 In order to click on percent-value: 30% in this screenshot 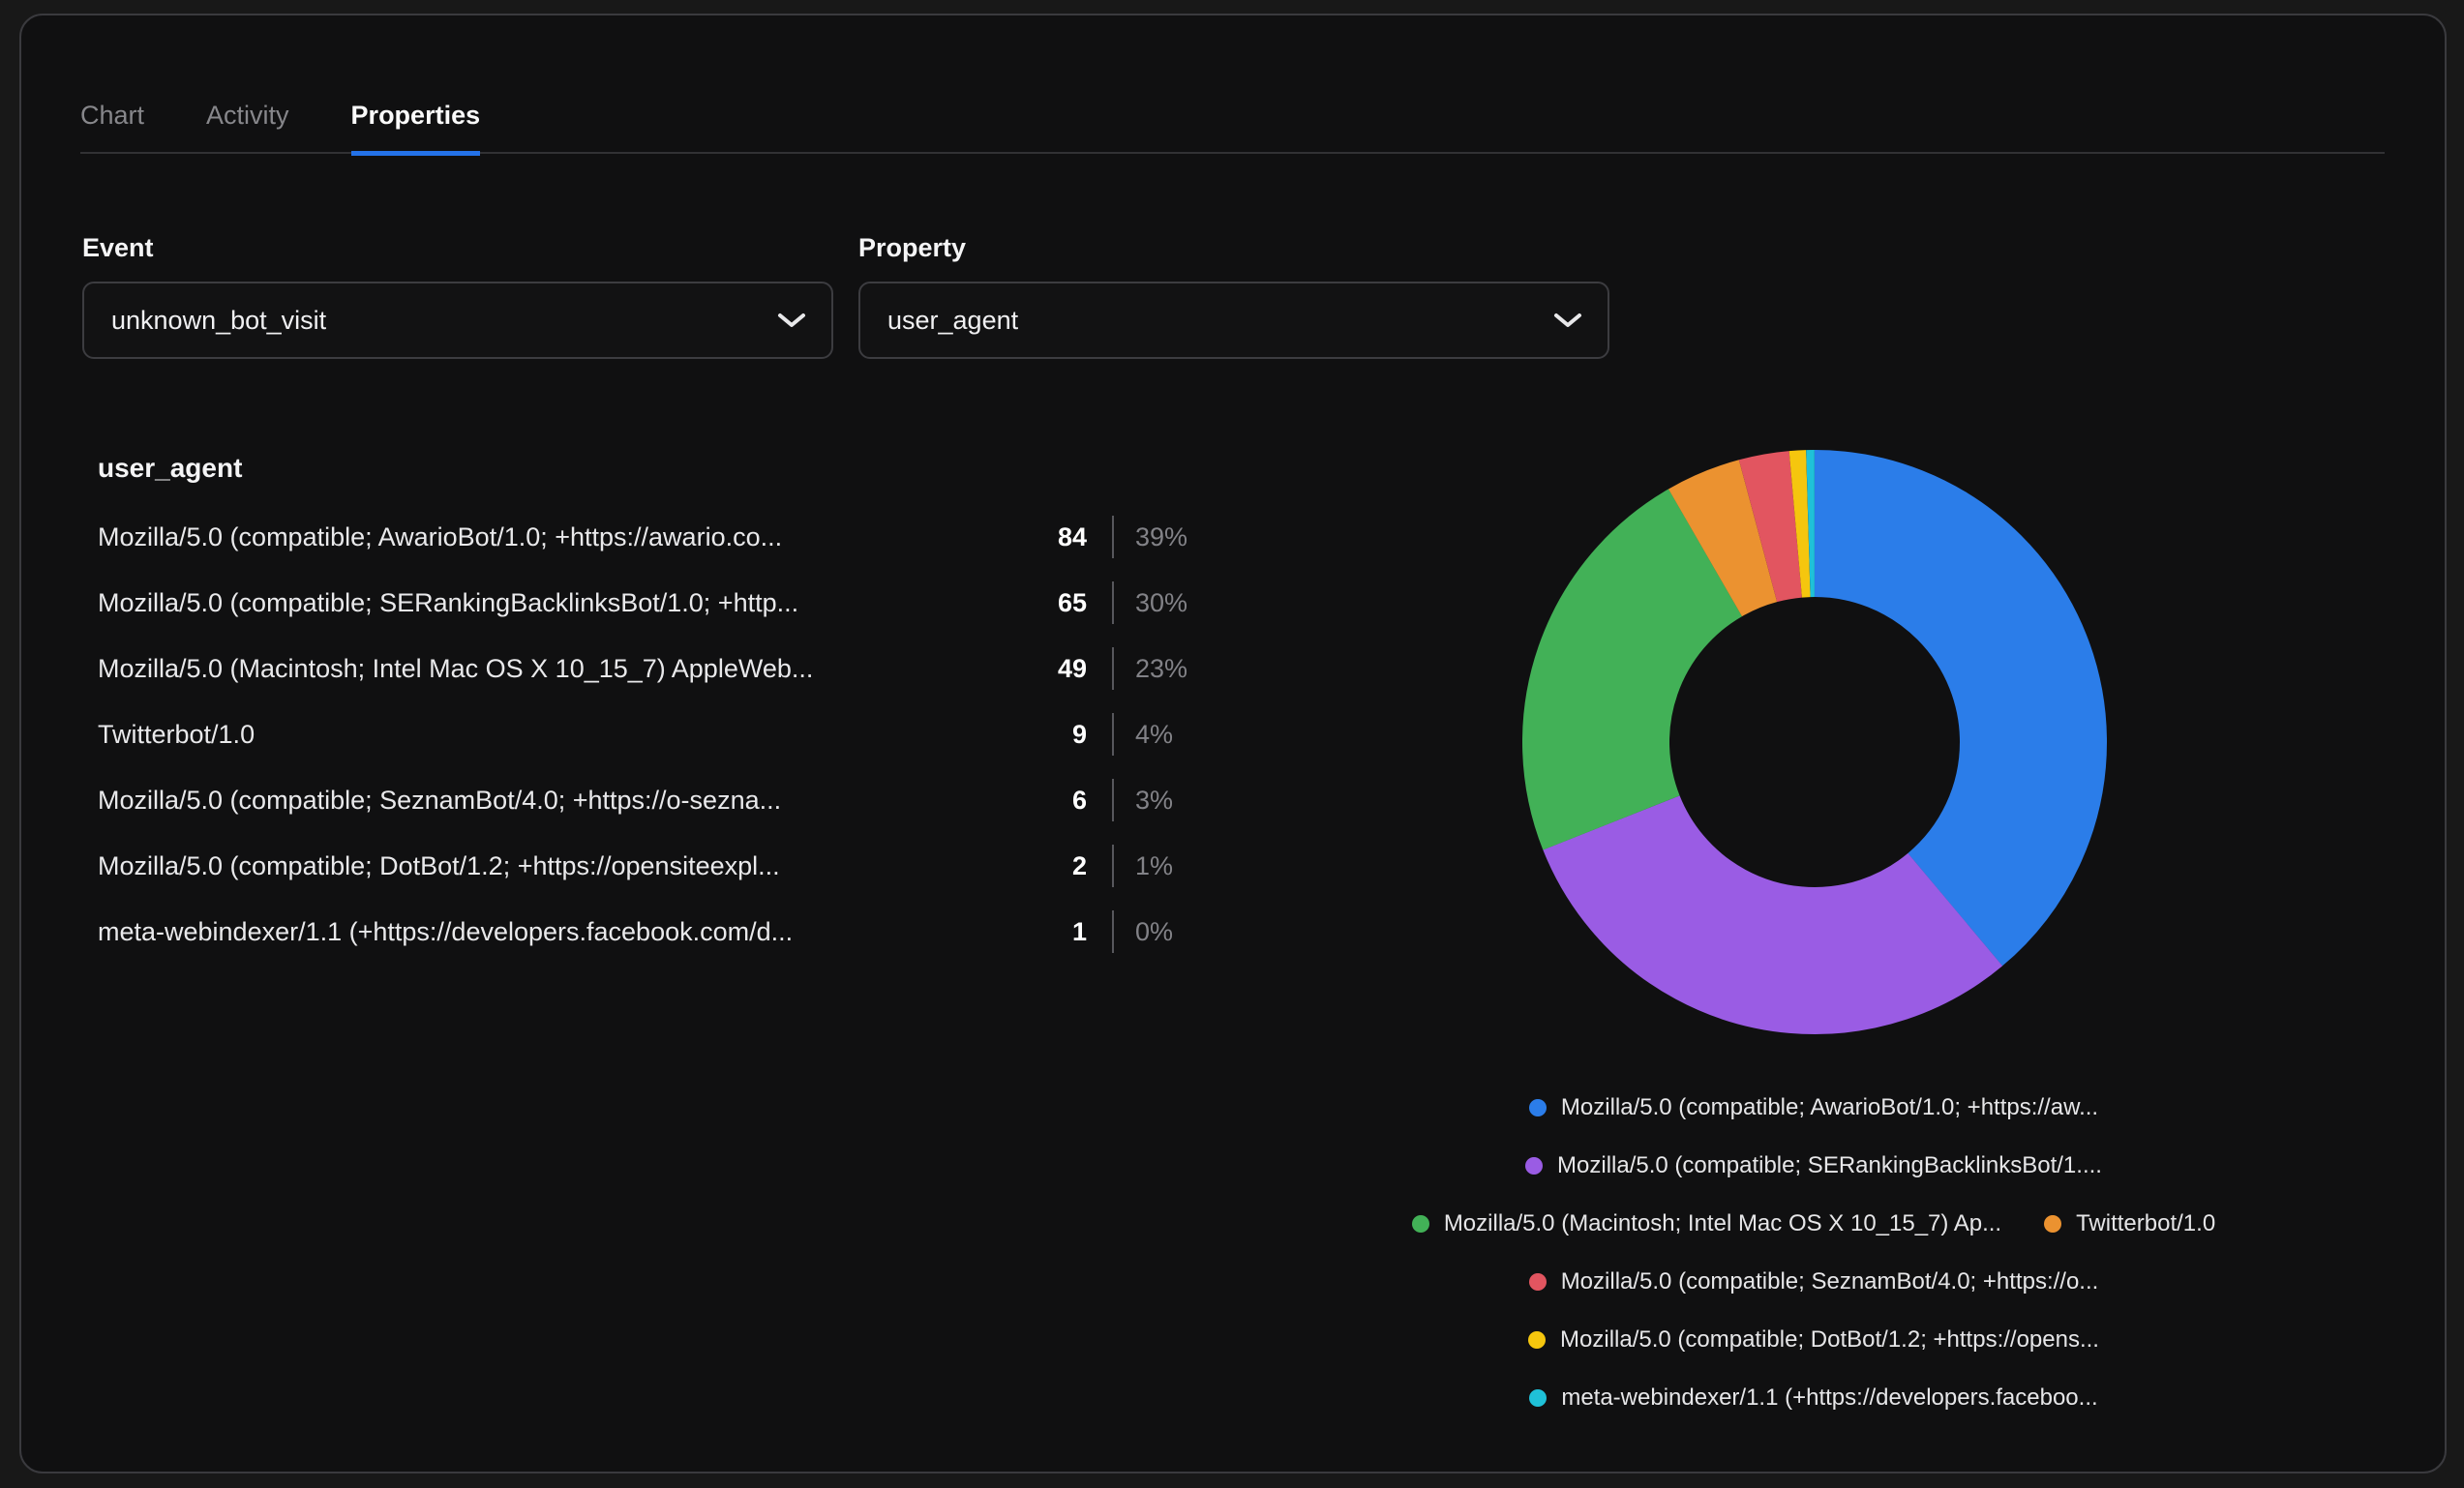, I will do `click(1161, 602)`.